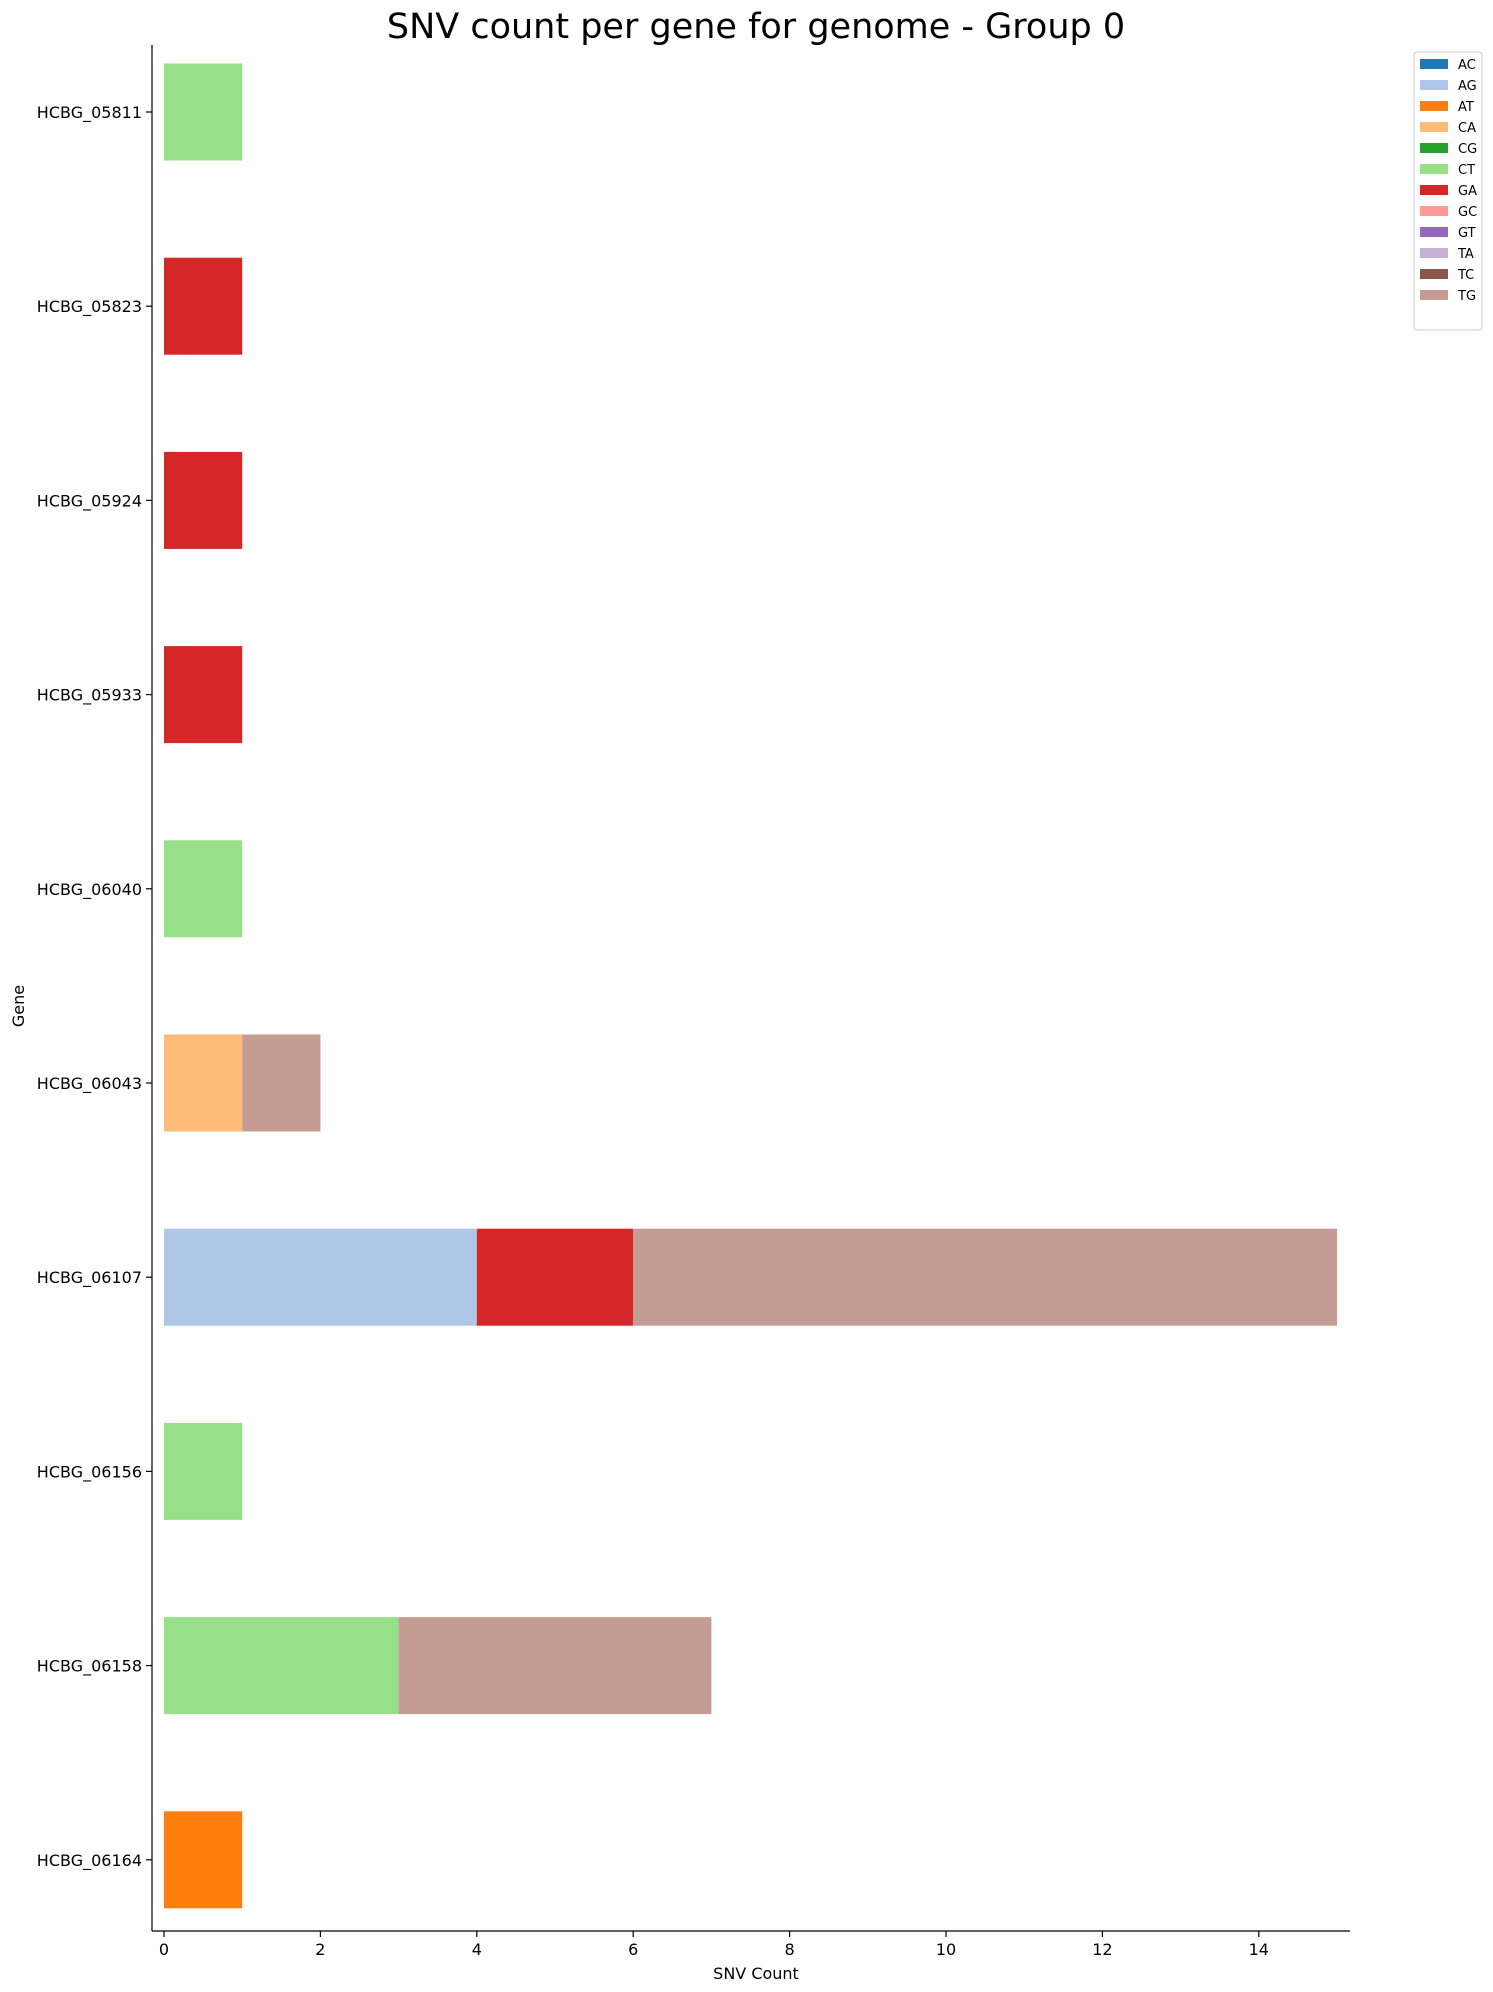 The width and height of the screenshot is (1493, 1992). What do you see at coordinates (555, 1666) in the screenshot?
I see `bar-hcbg_06158-tg` at bounding box center [555, 1666].